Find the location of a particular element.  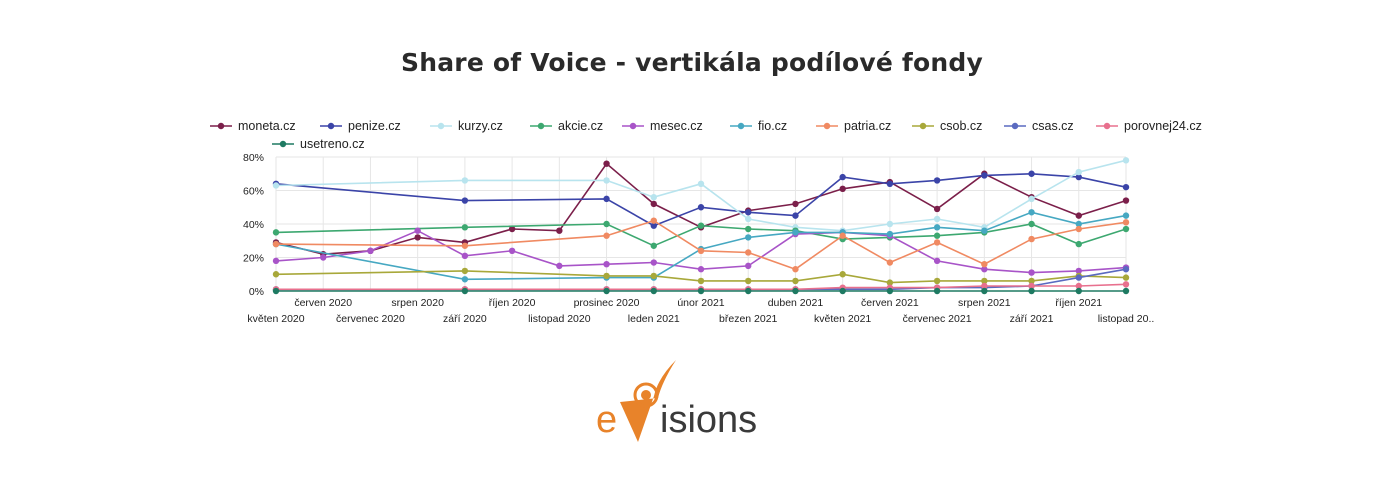

y-tick-label: 20% is located at coordinates (253, 259).